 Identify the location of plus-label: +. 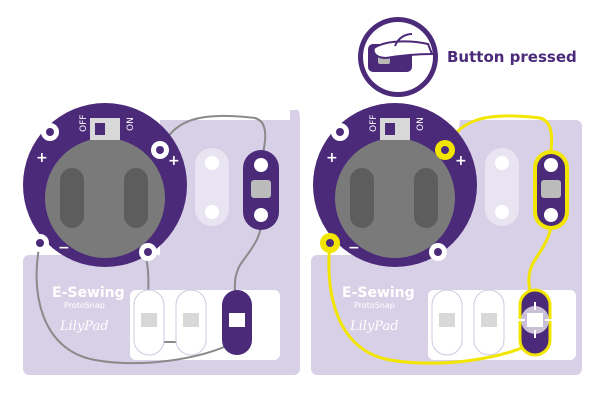
(42, 158).